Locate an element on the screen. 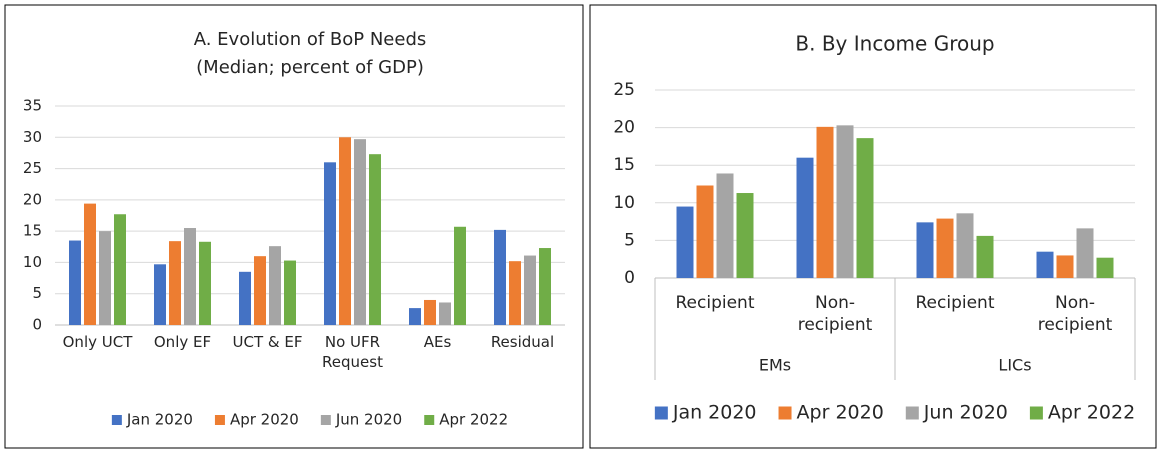 Image resolution: width=1158 pixels, height=449 pixels. chart-subtitle: (Median; percent of GDP) is located at coordinates (310, 67).